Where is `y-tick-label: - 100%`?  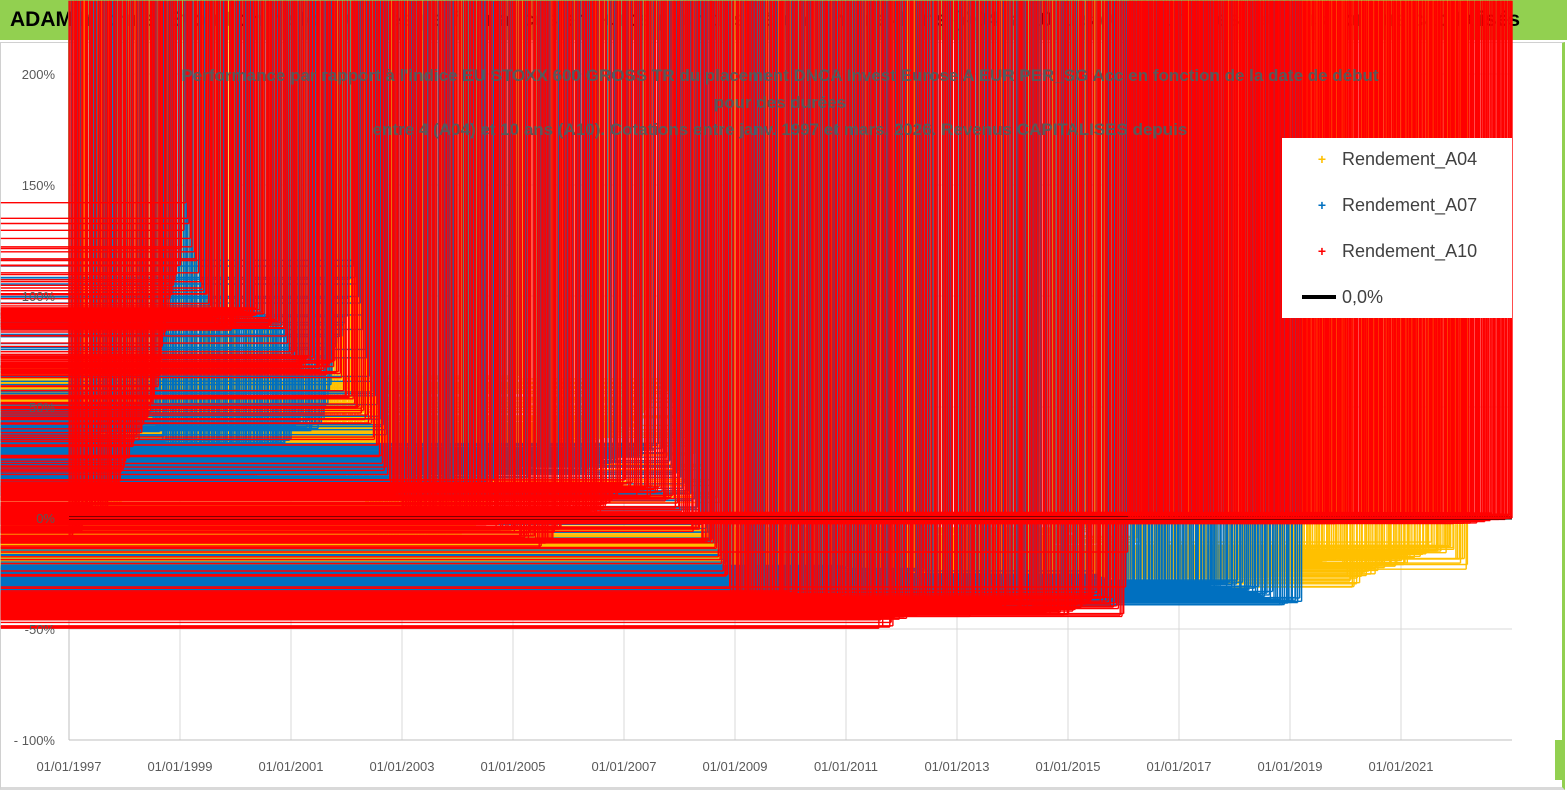 y-tick-label: - 100% is located at coordinates (35, 740).